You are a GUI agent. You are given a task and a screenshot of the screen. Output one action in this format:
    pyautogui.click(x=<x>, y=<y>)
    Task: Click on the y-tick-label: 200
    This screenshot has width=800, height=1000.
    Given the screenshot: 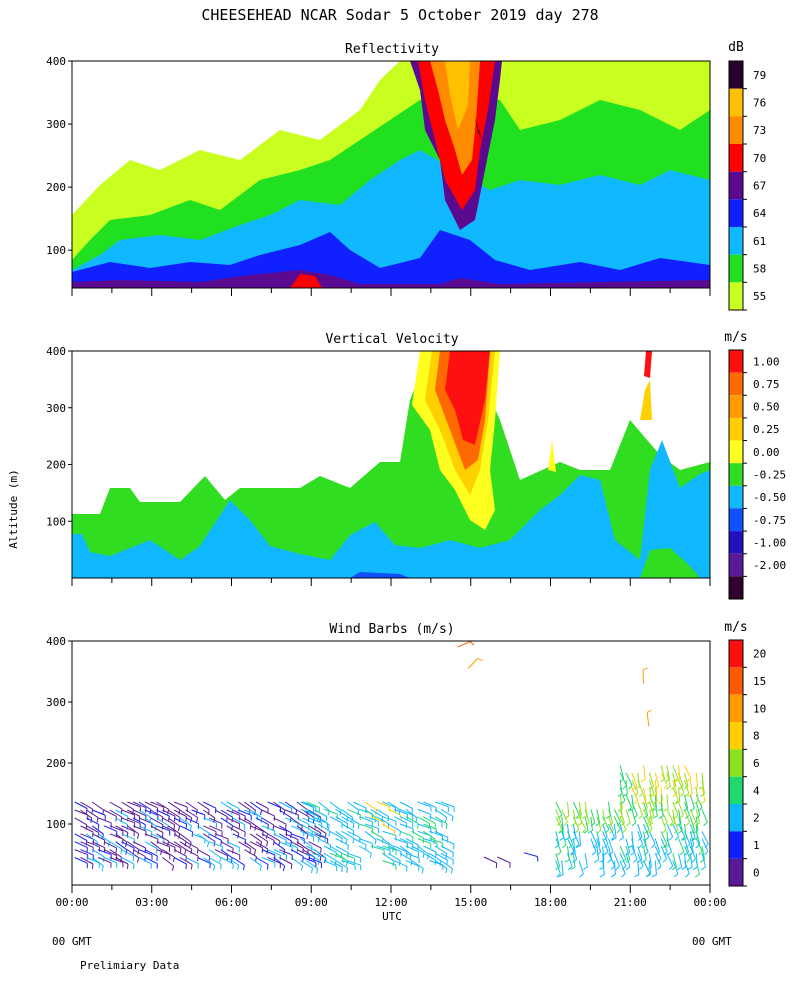 What is the action you would take?
    pyautogui.click(x=56, y=187)
    